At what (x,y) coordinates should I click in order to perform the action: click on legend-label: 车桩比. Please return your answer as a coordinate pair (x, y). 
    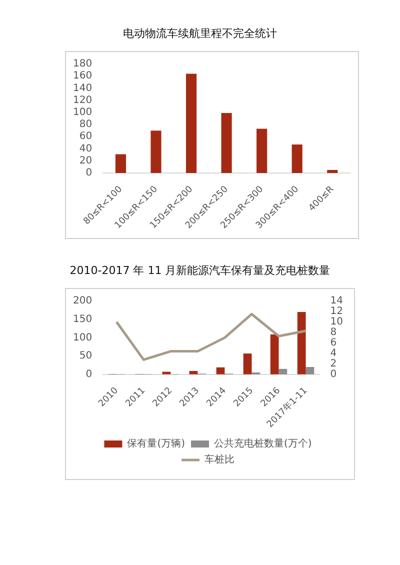
    Looking at the image, I should click on (219, 460).